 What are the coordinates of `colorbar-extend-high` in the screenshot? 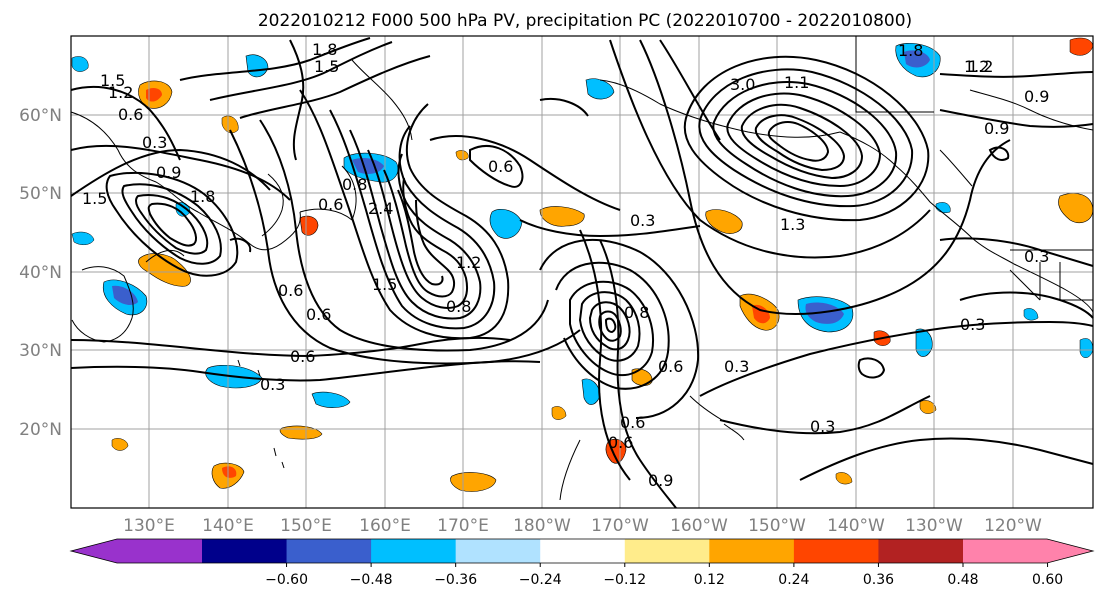 It's located at (1028, 551).